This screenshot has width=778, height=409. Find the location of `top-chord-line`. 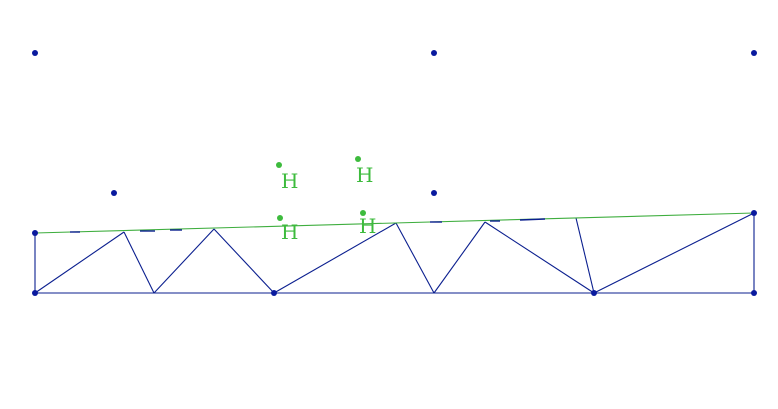

top-chord-line is located at coordinates (394, 223).